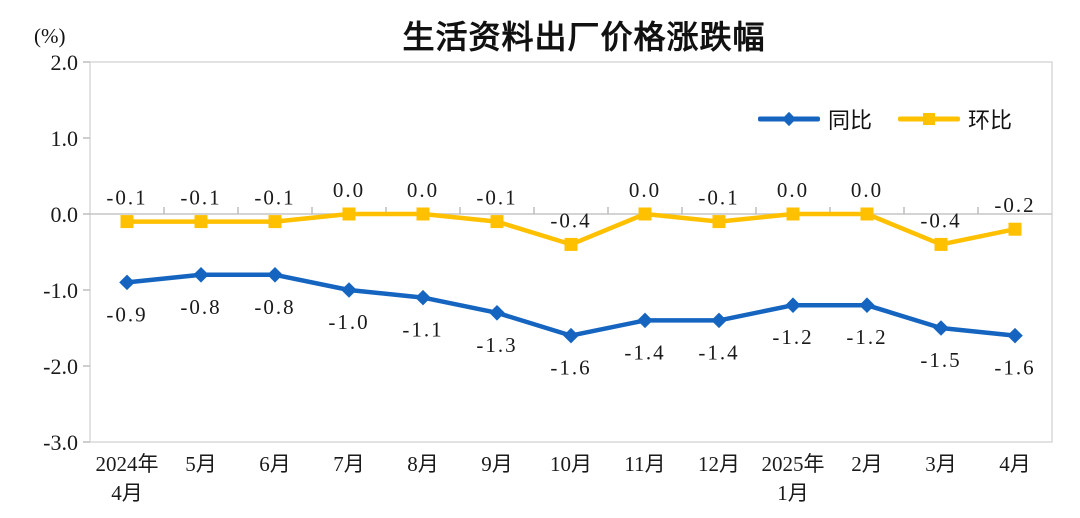  What do you see at coordinates (719, 464) in the screenshot?
I see `svg-text: 12月` at bounding box center [719, 464].